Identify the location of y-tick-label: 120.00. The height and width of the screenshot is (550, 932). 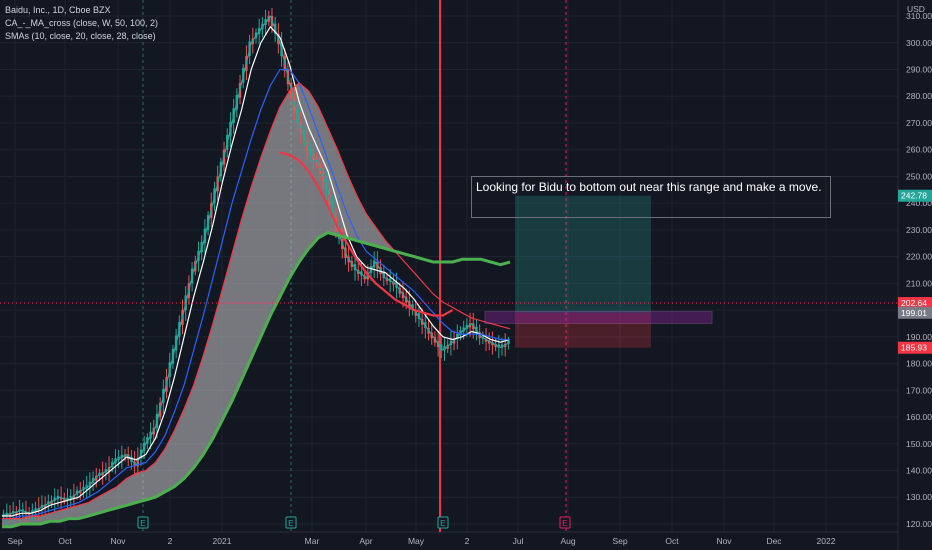
(919, 524).